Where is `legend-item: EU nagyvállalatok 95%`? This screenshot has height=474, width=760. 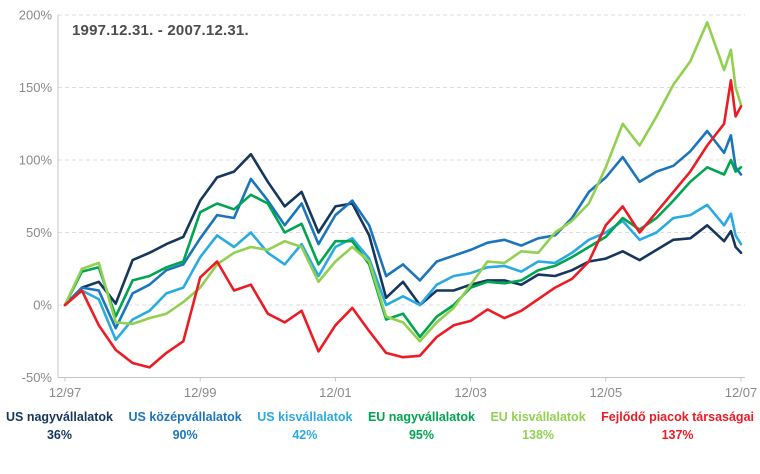 legend-item: EU nagyvállalatok 95% is located at coordinates (421, 426).